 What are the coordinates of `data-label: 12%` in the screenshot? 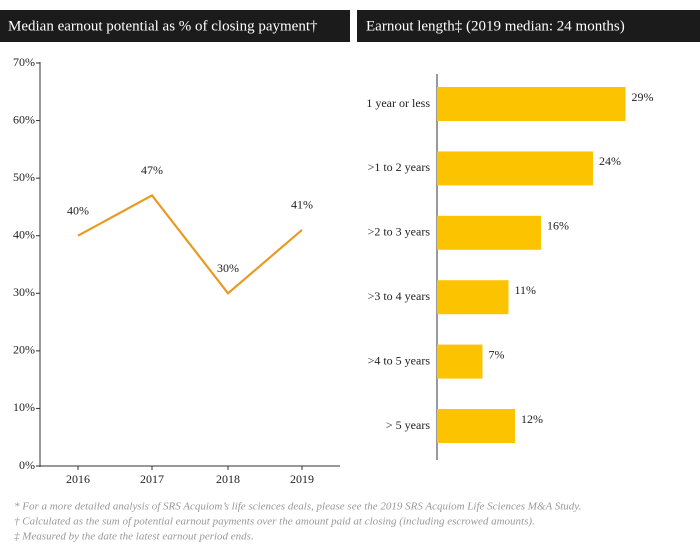 It's located at (532, 419).